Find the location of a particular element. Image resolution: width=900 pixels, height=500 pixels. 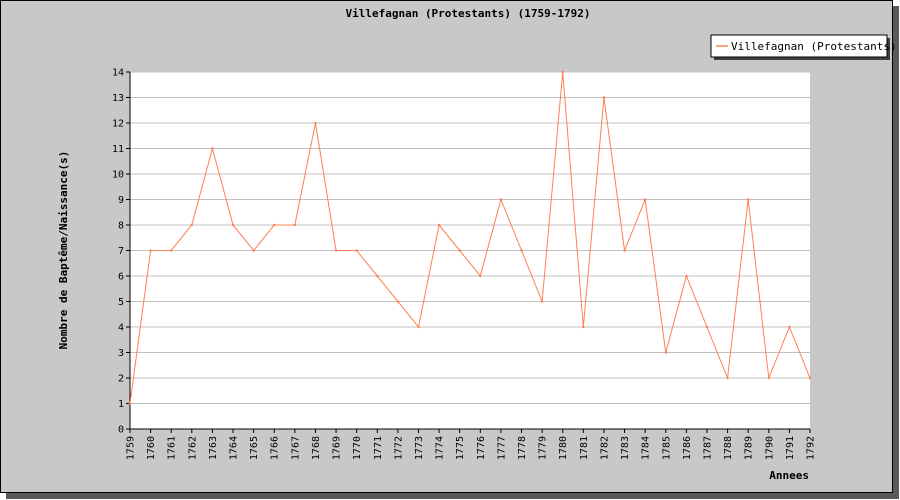

y-tick-label: 5 is located at coordinates (121, 302).